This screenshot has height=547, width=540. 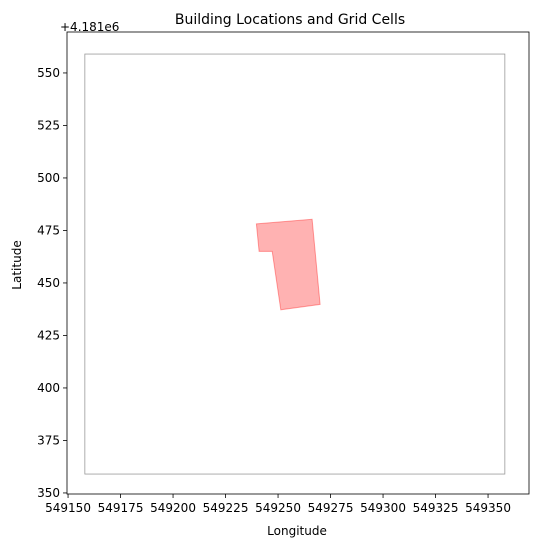 What do you see at coordinates (48, 73) in the screenshot?
I see `y-tick-label: 550` at bounding box center [48, 73].